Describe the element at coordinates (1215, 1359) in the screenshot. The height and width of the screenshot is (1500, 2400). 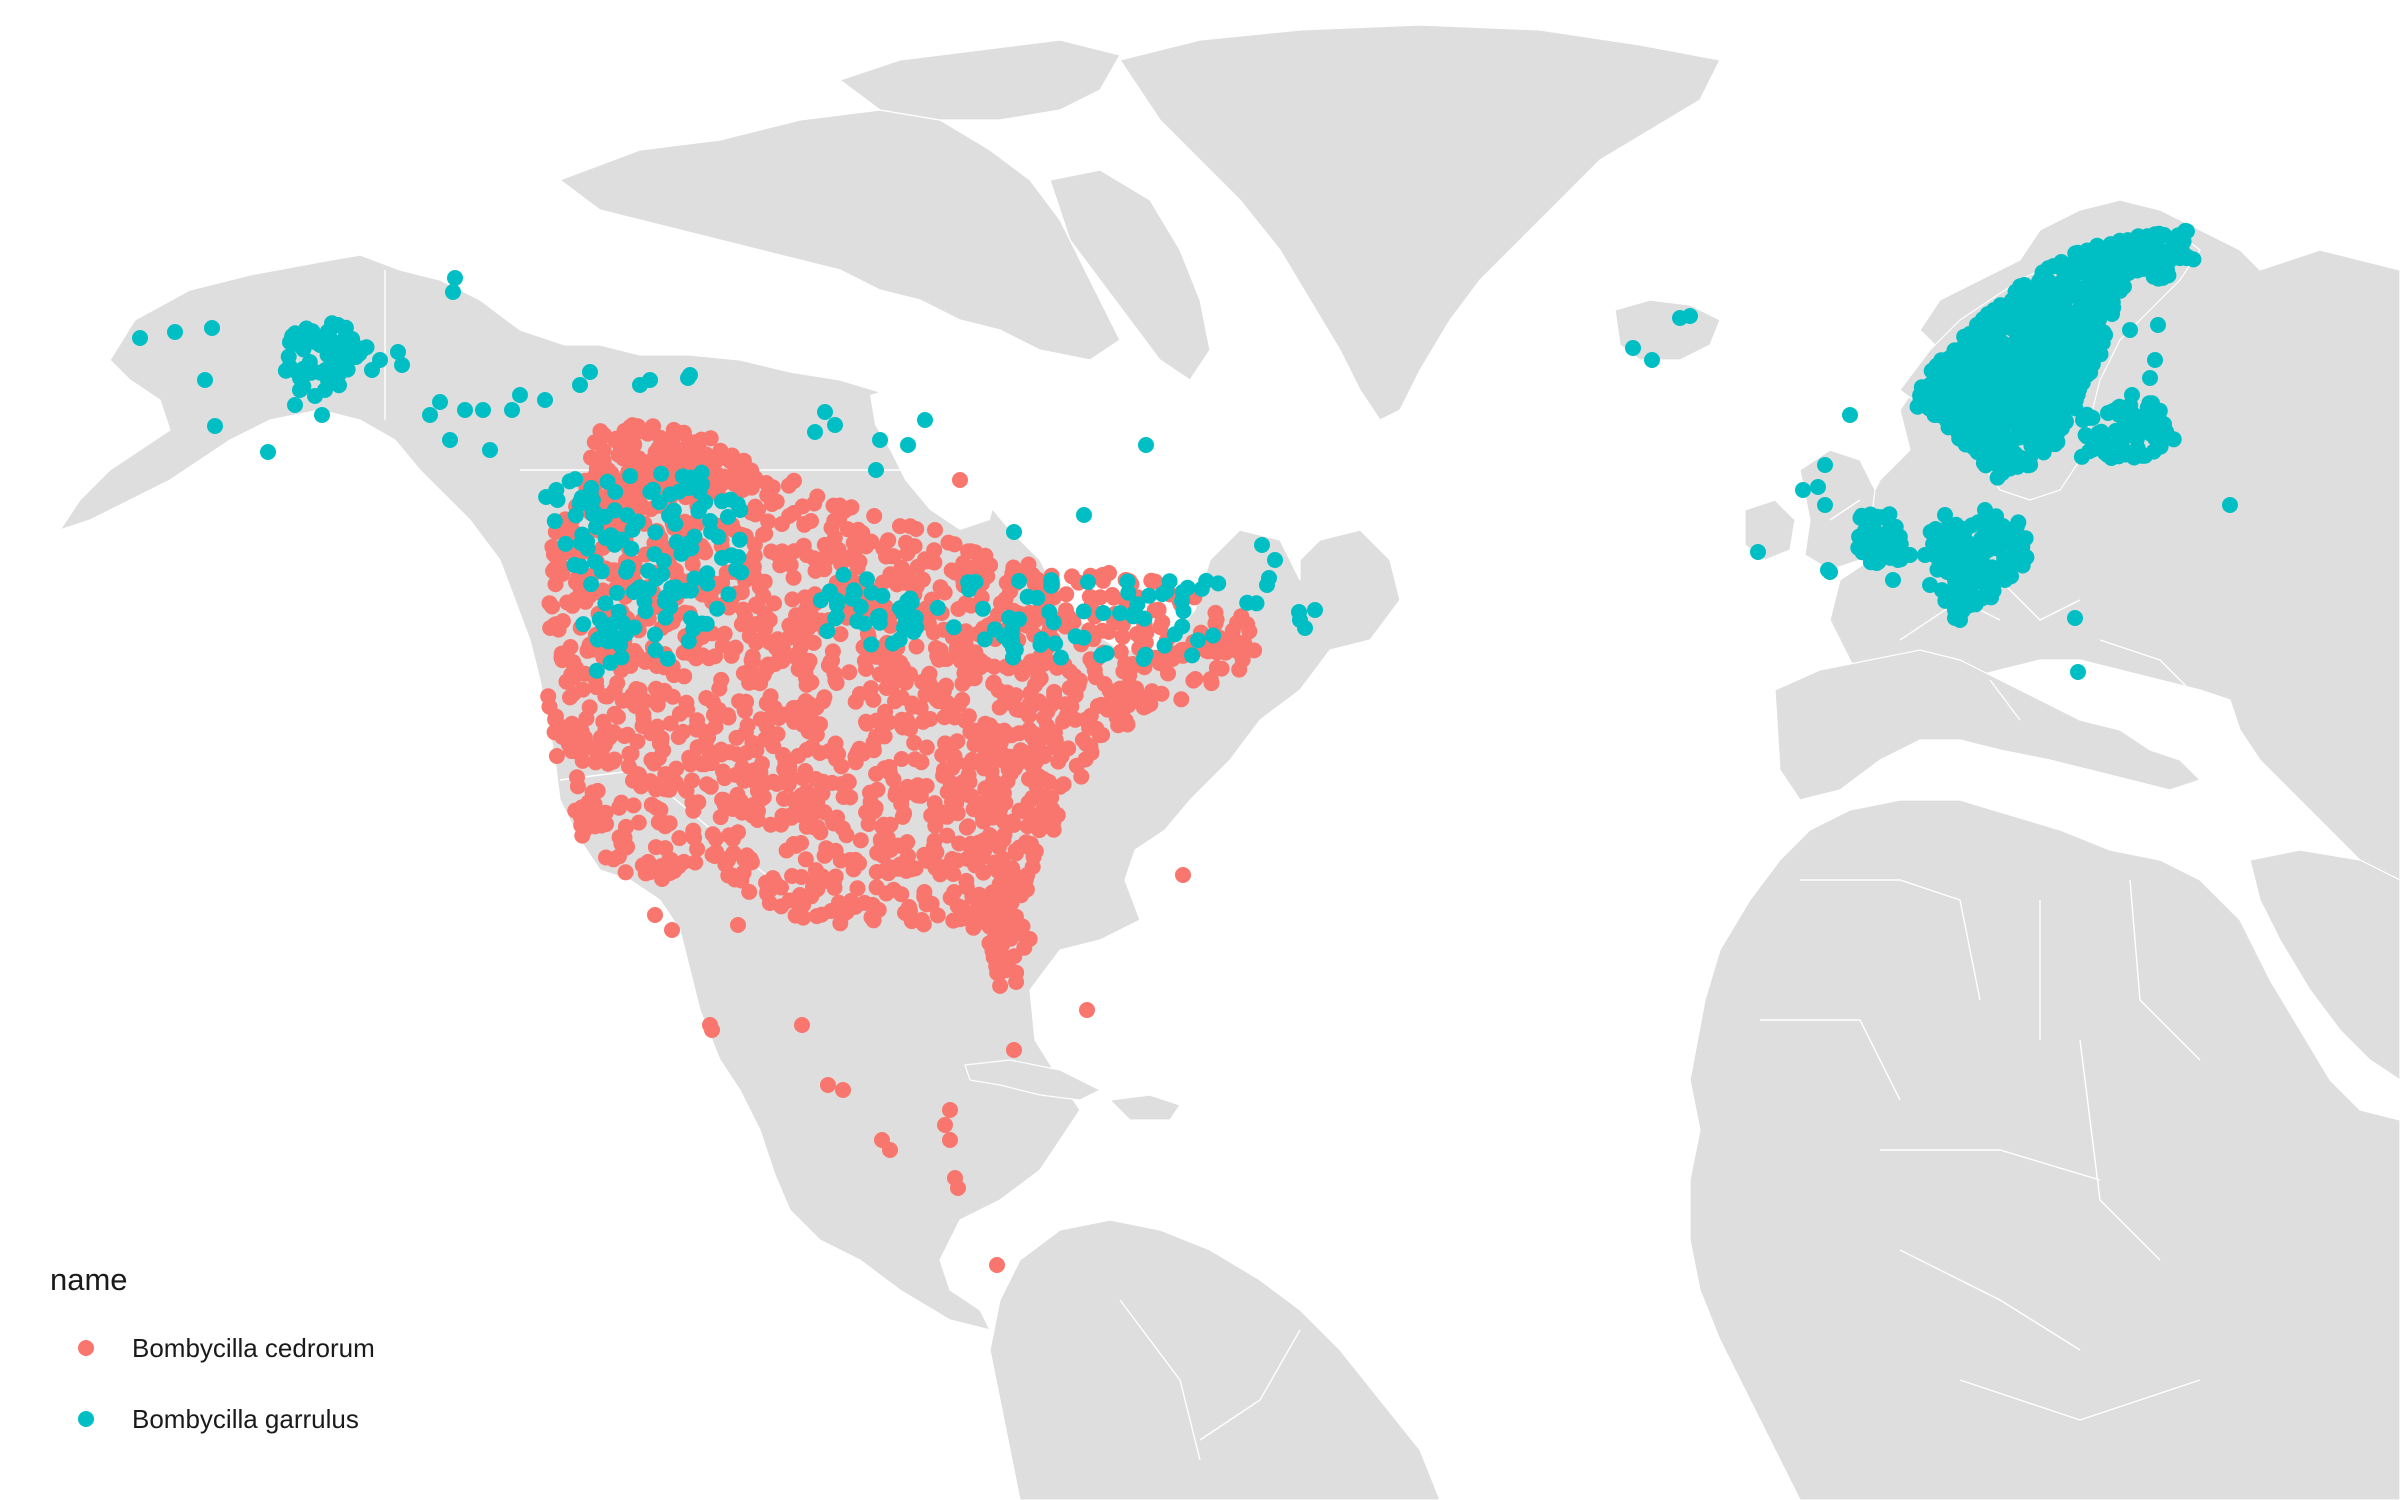
I see `south-america` at that location.